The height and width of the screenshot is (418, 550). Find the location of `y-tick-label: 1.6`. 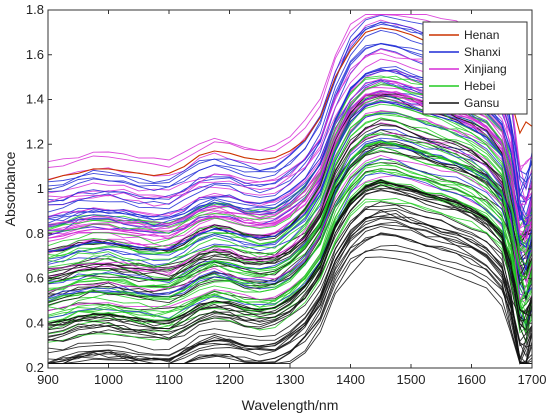

y-tick-label: 1.6 is located at coordinates (35, 54).